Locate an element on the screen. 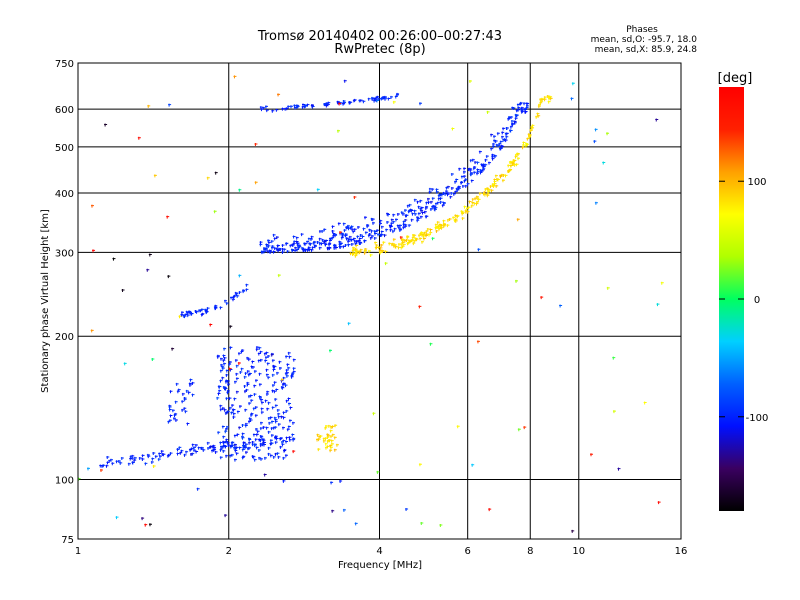 The height and width of the screenshot is (600, 800). phase-stats-x: mean, sd,X: 85.9, 24.8 is located at coordinates (646, 50).